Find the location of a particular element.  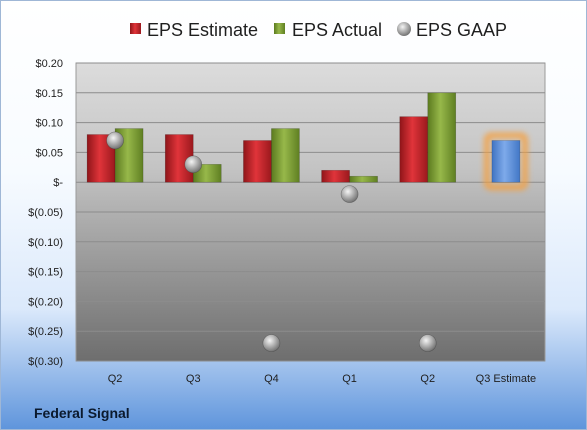

x-category-label: Q3 is located at coordinates (193, 379).